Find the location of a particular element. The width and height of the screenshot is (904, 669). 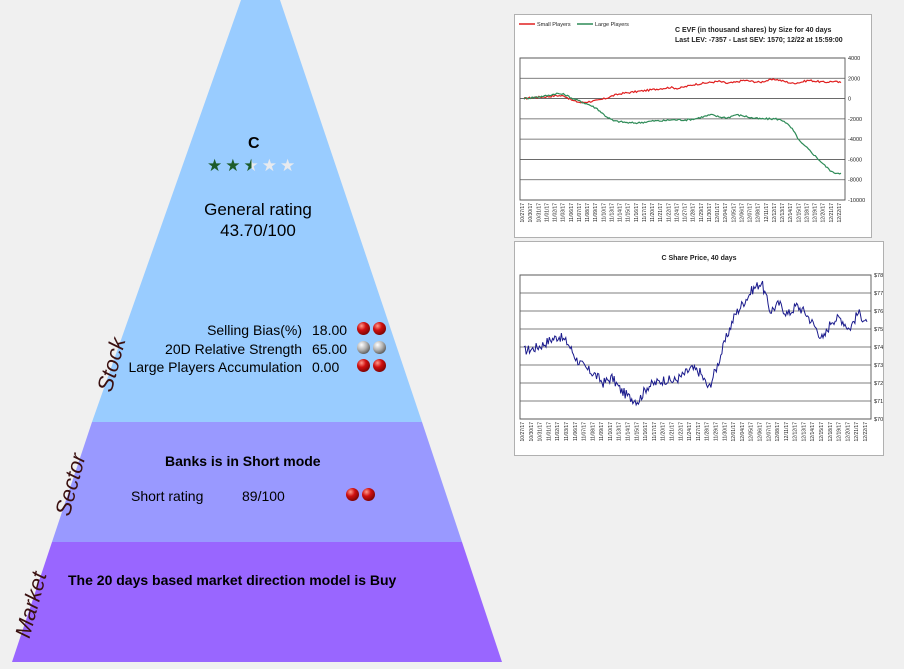

x-tick-label: 11/03/17 is located at coordinates (567, 431).